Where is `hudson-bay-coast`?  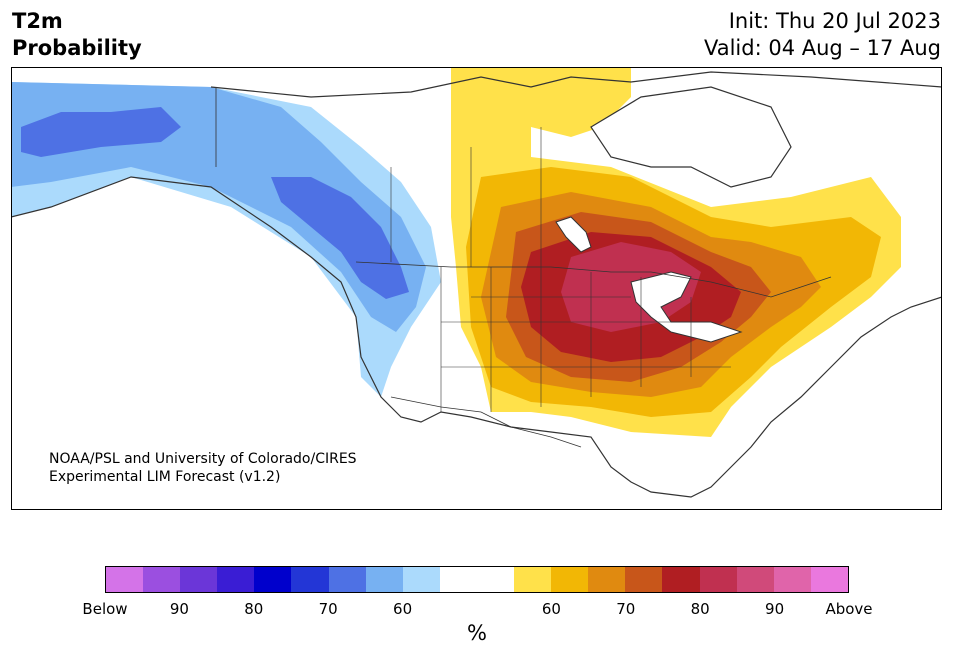
hudson-bay-coast is located at coordinates (691, 137).